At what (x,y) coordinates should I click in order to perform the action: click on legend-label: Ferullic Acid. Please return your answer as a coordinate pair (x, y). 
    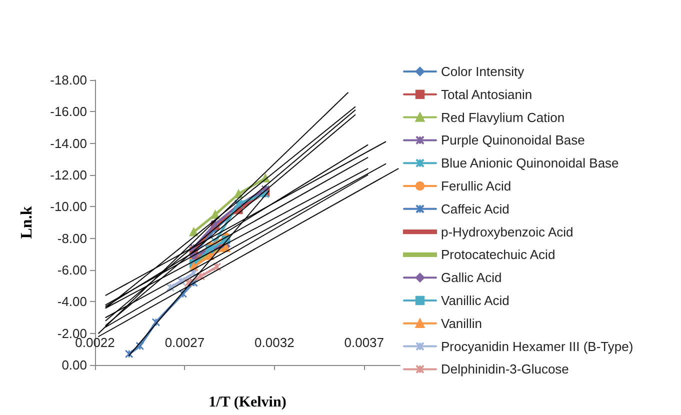
    Looking at the image, I should click on (476, 186).